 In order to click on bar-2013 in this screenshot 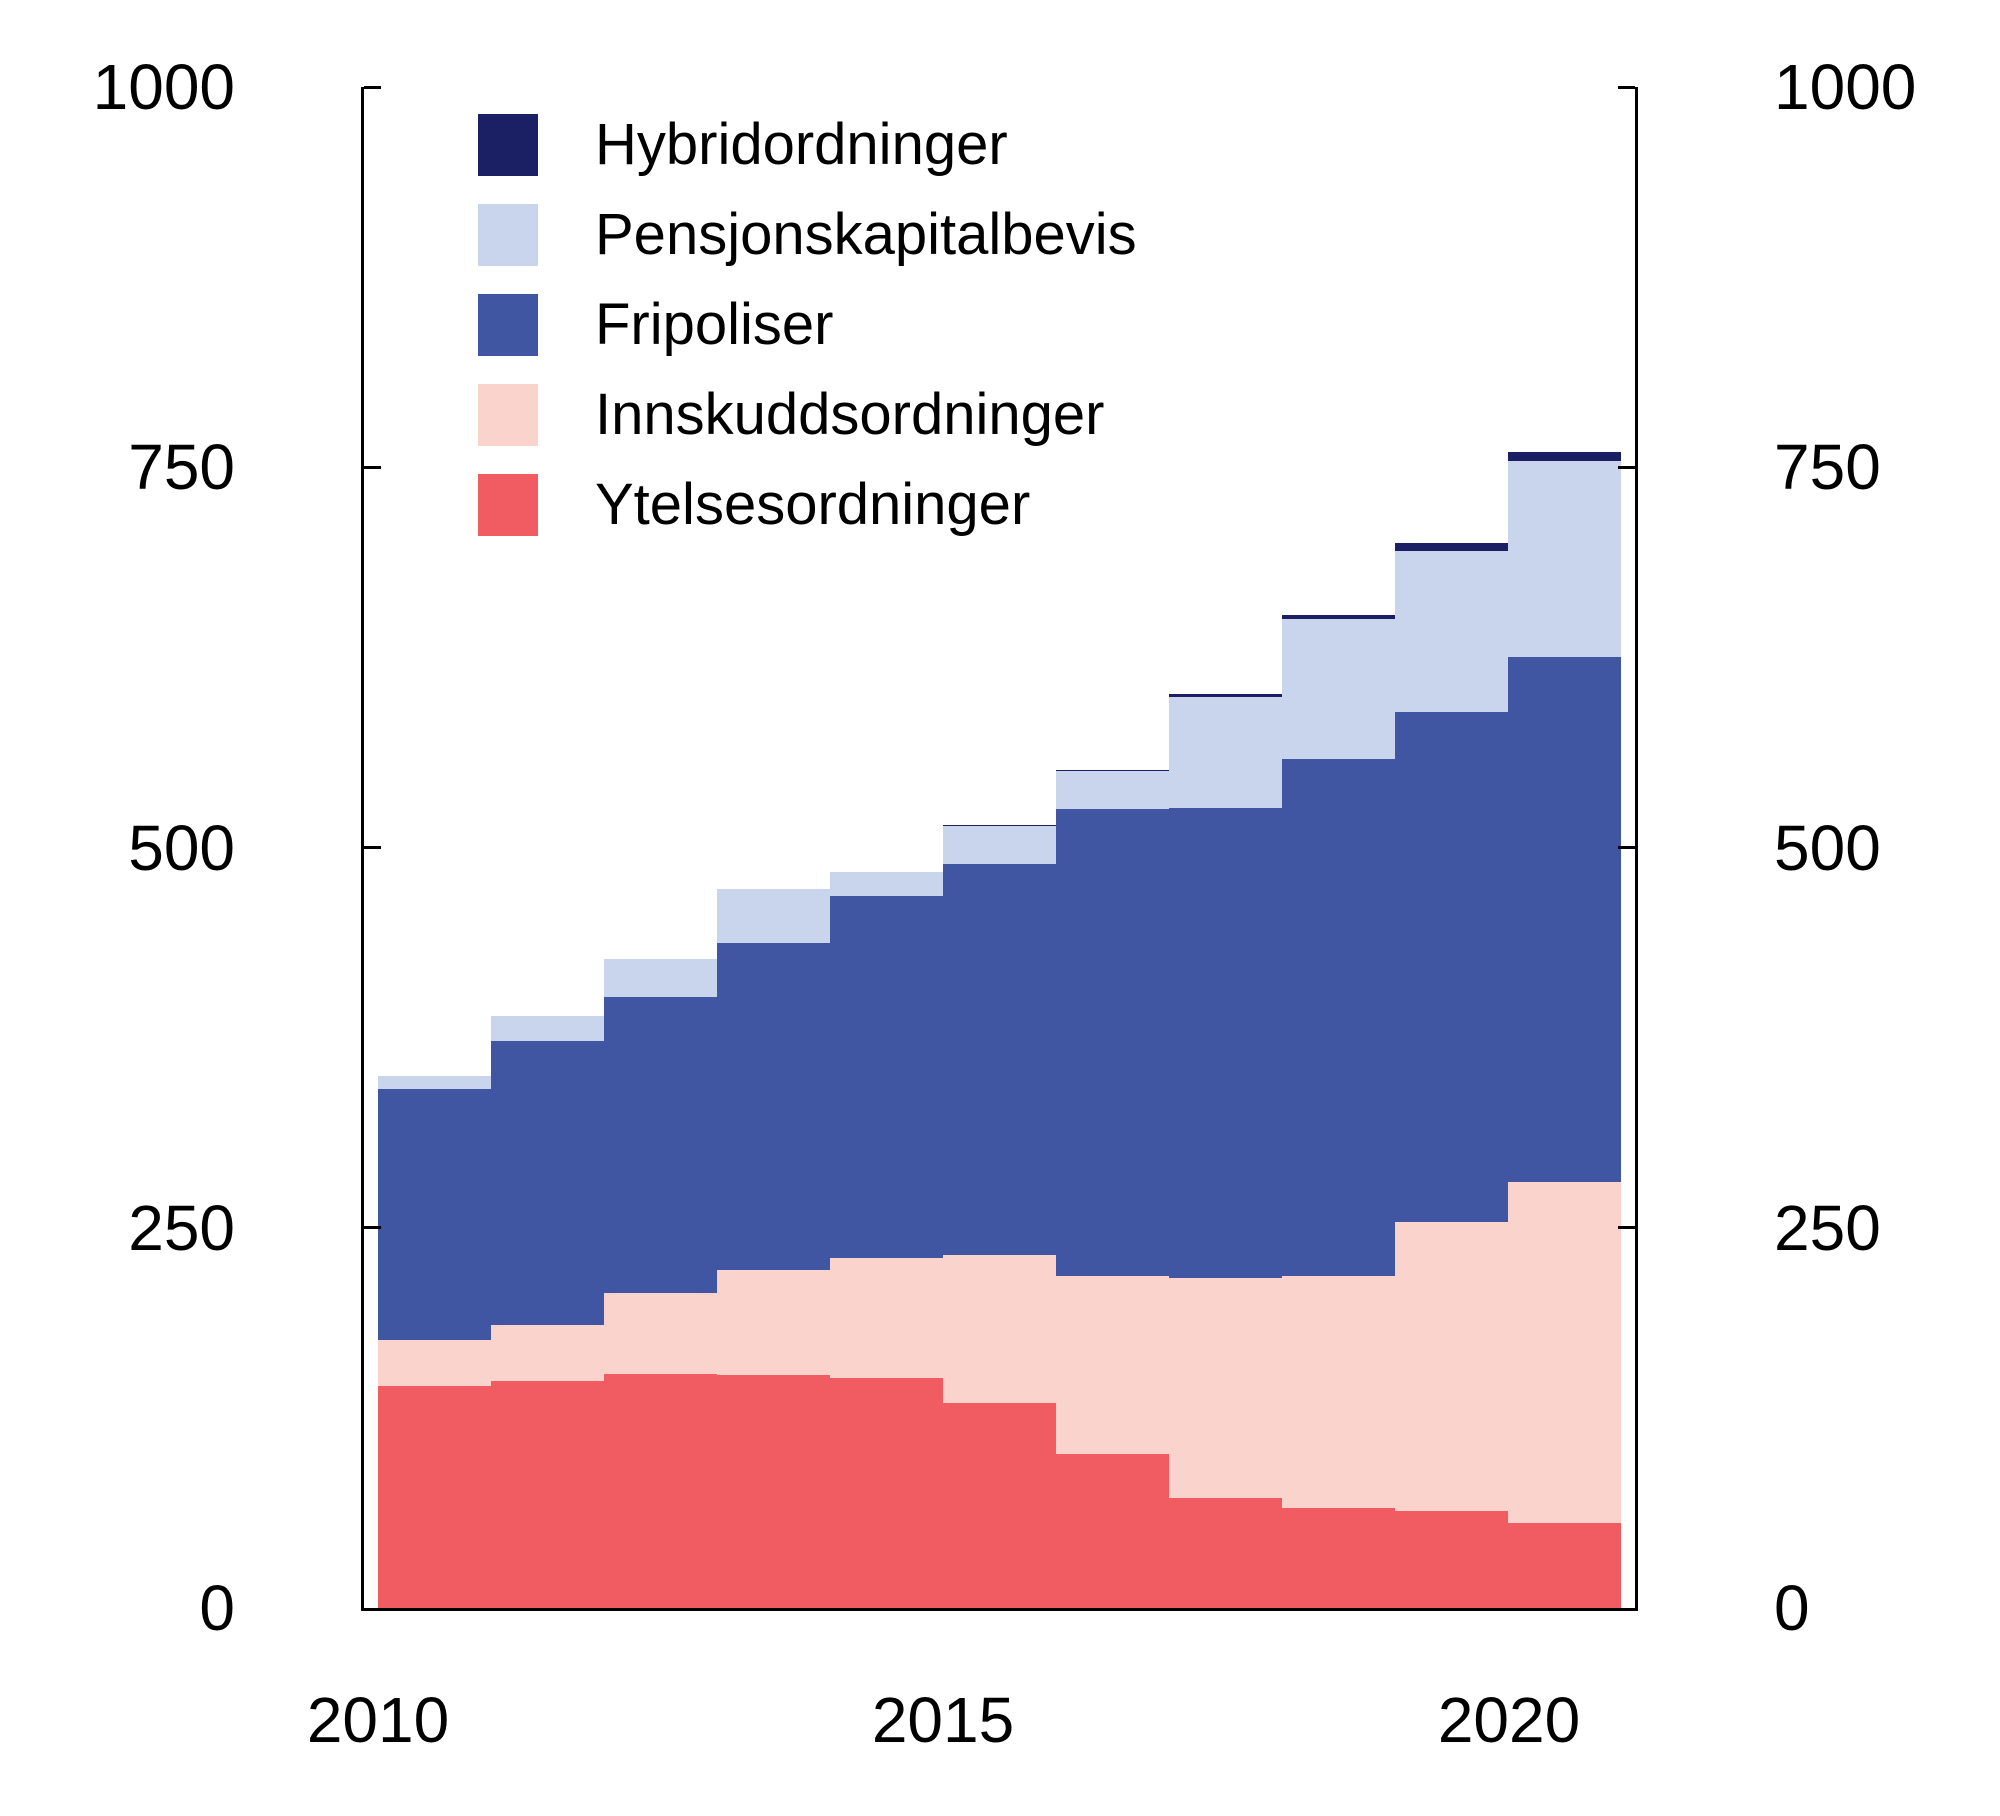, I will do `click(773, 847)`.